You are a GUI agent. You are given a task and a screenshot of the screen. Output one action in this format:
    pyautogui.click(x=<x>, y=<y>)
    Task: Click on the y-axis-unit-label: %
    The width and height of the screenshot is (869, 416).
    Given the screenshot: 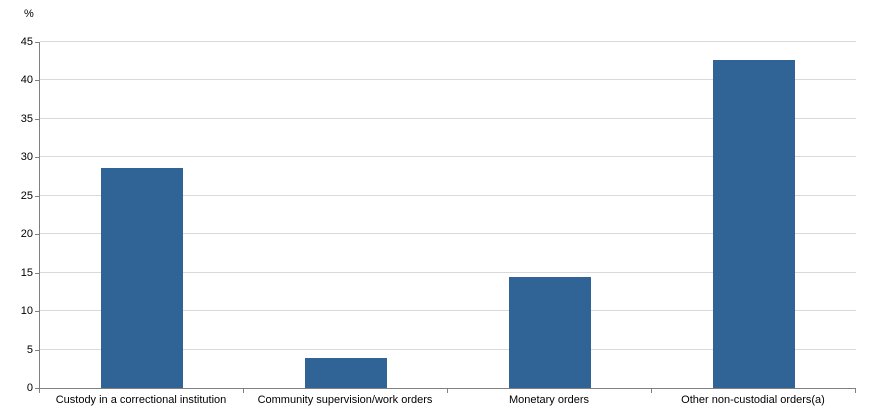 What is the action you would take?
    pyautogui.click(x=29, y=14)
    